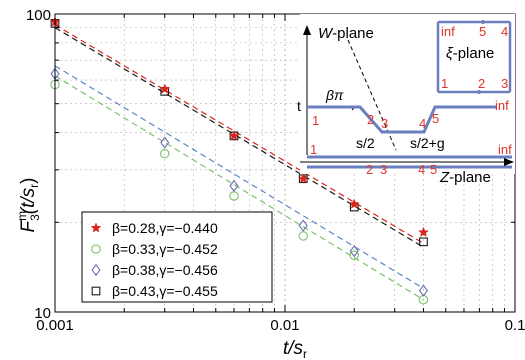  I want to click on z-plane-point-3: 3, so click(383, 169).